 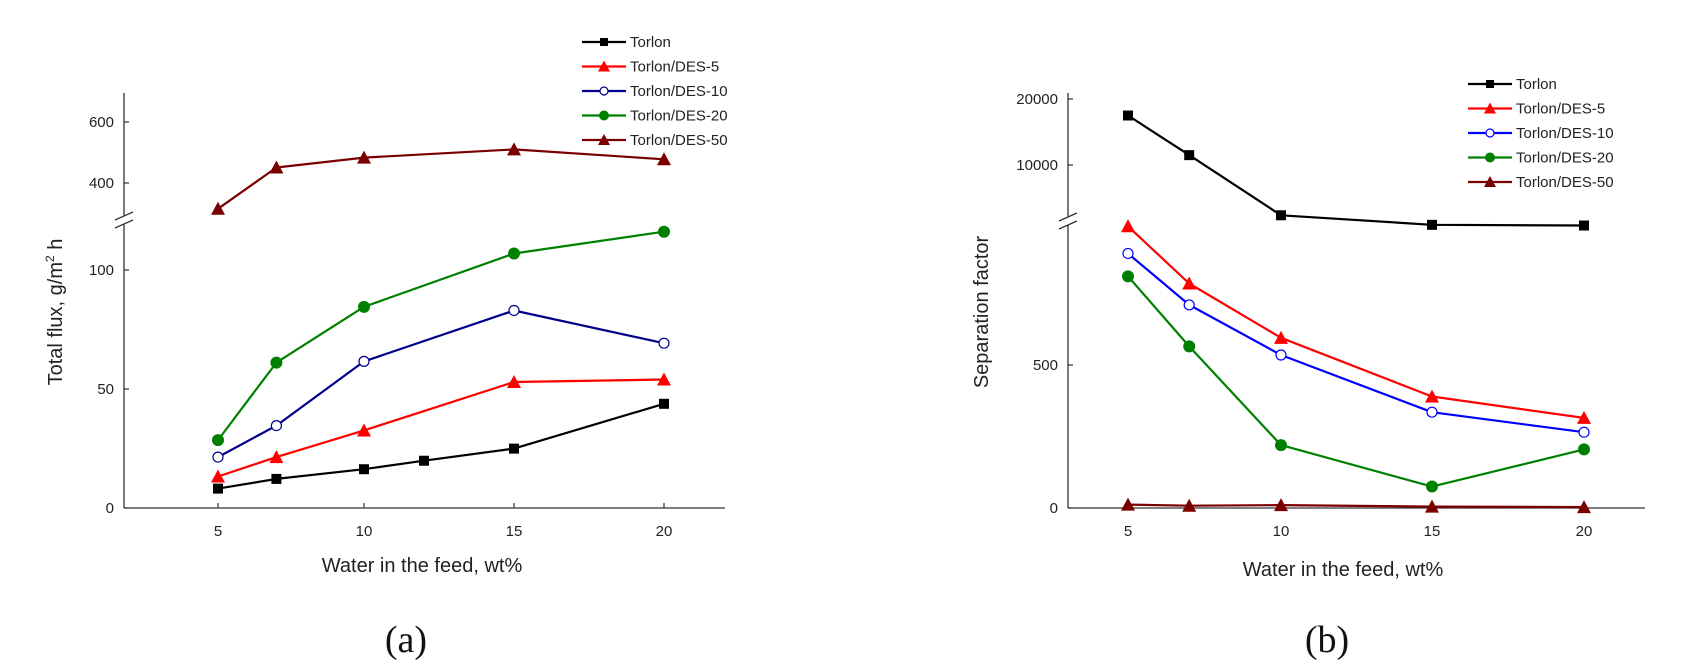 I want to click on panel-b-y-axis-label: Separation factor, so click(x=982, y=312).